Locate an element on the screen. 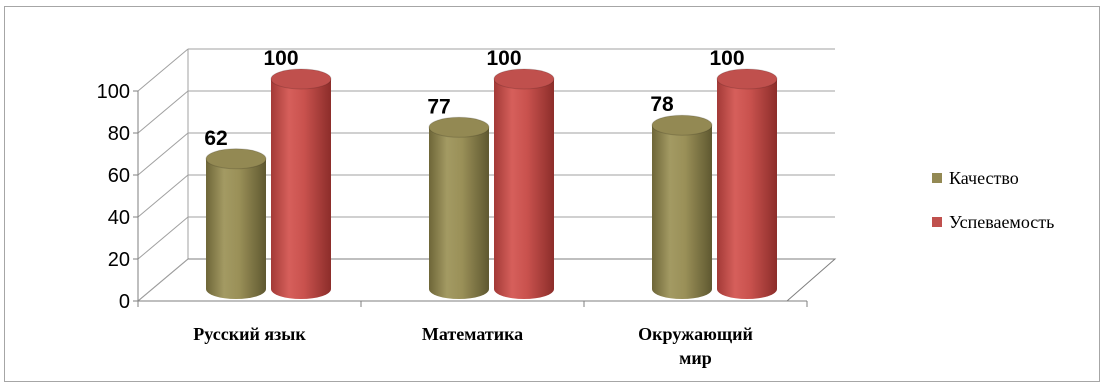 The width and height of the screenshot is (1107, 388). category-label: мир is located at coordinates (695, 358).